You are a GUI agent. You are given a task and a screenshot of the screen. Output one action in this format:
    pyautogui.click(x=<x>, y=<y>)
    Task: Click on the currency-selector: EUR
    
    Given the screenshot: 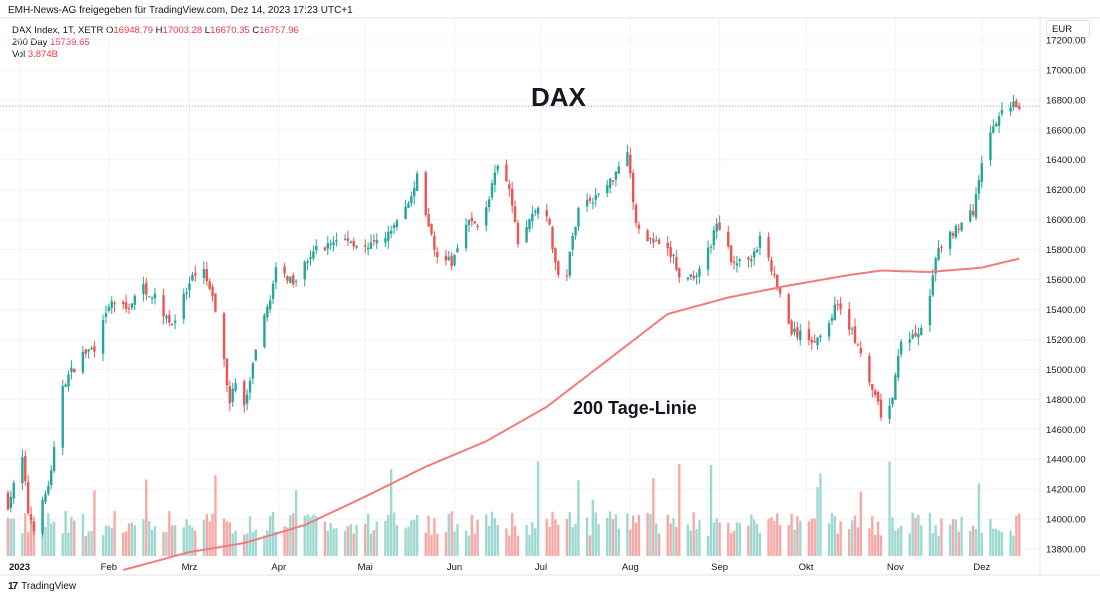 What is the action you would take?
    pyautogui.click(x=1068, y=29)
    